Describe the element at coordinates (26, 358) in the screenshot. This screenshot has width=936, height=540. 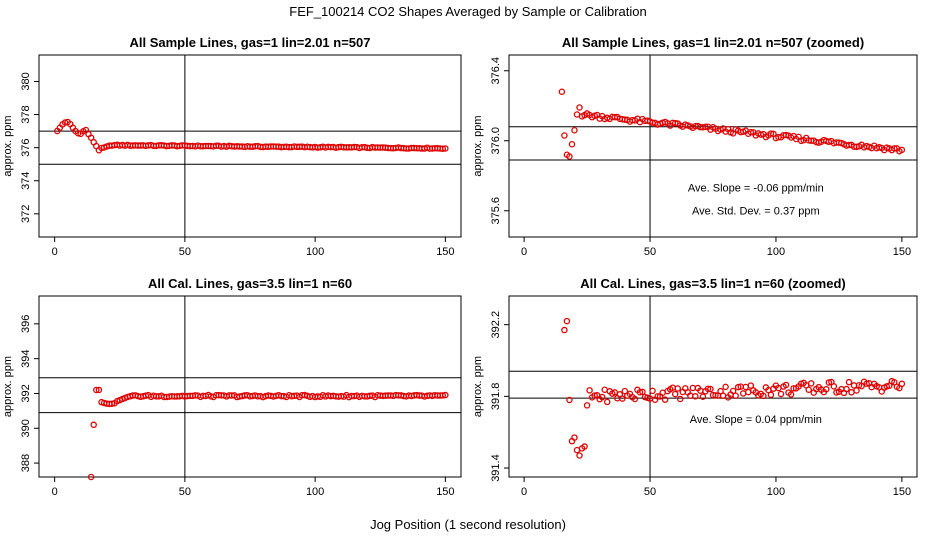
I see `y-tick-label: 394` at that location.